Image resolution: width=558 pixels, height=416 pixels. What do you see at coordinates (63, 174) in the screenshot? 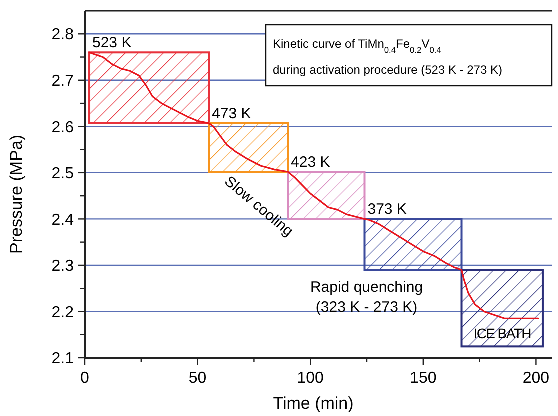
I see `y-tick-label: 2.5` at bounding box center [63, 174].